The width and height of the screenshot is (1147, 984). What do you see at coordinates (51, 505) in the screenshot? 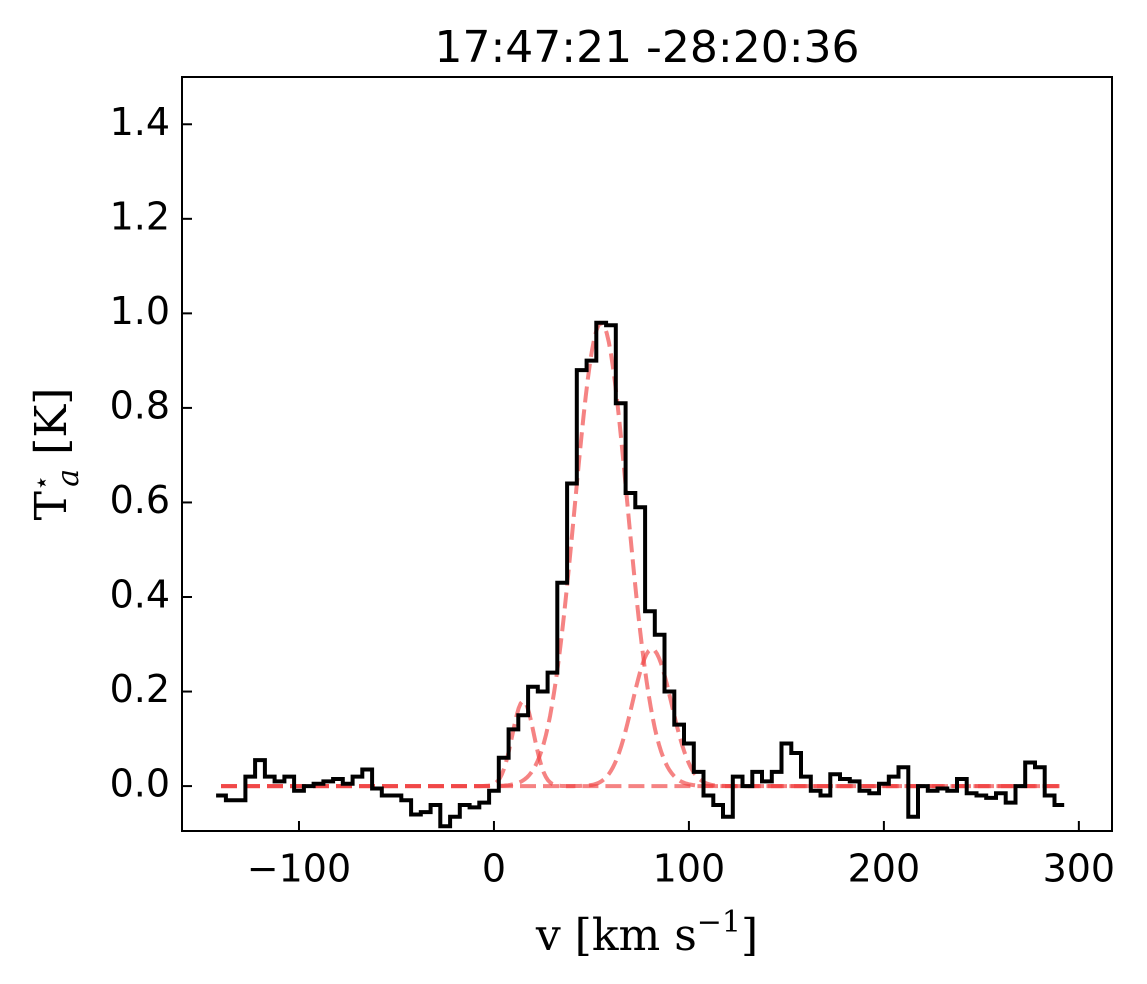
I see `y-label-text: T` at bounding box center [51, 505].